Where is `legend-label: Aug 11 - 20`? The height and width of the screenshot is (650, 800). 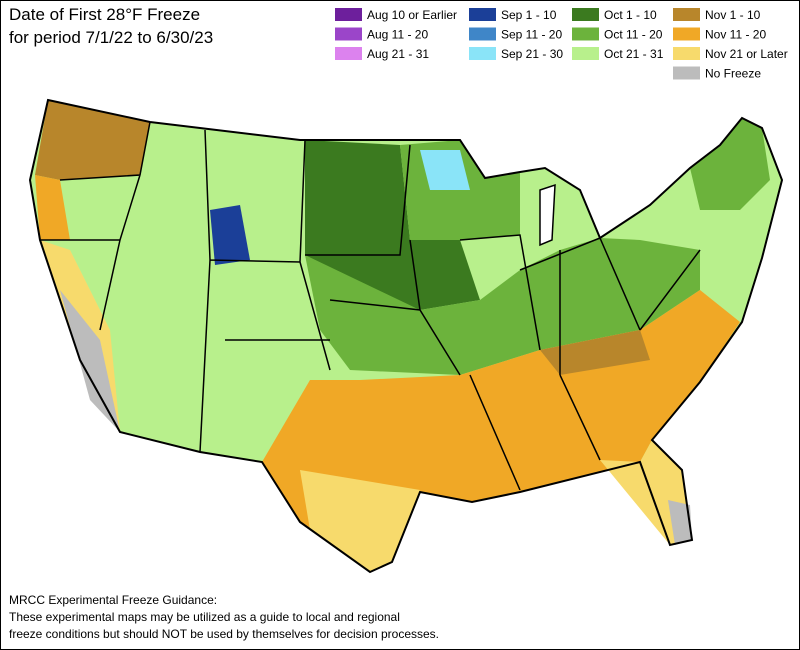 legend-label: Aug 11 - 20 is located at coordinates (397, 35).